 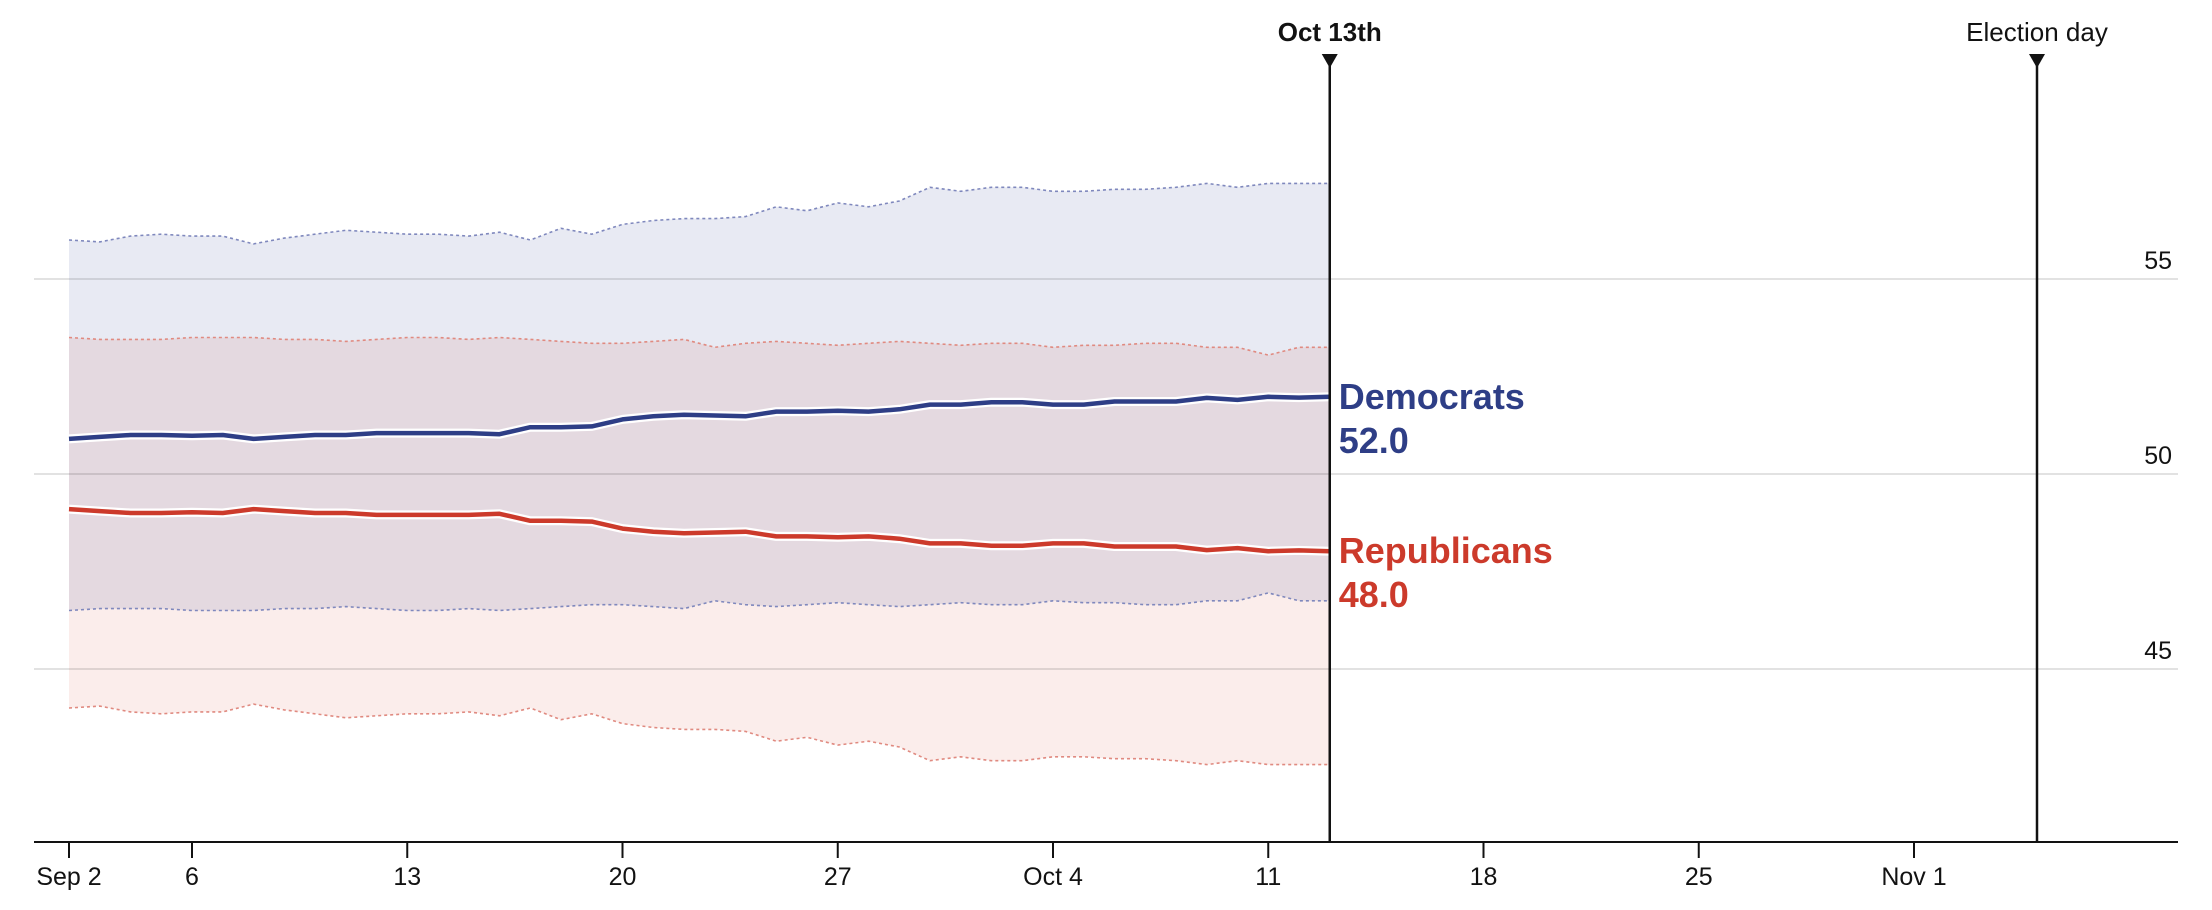 I want to click on democrats-lower-bound, so click(x=699, y=602).